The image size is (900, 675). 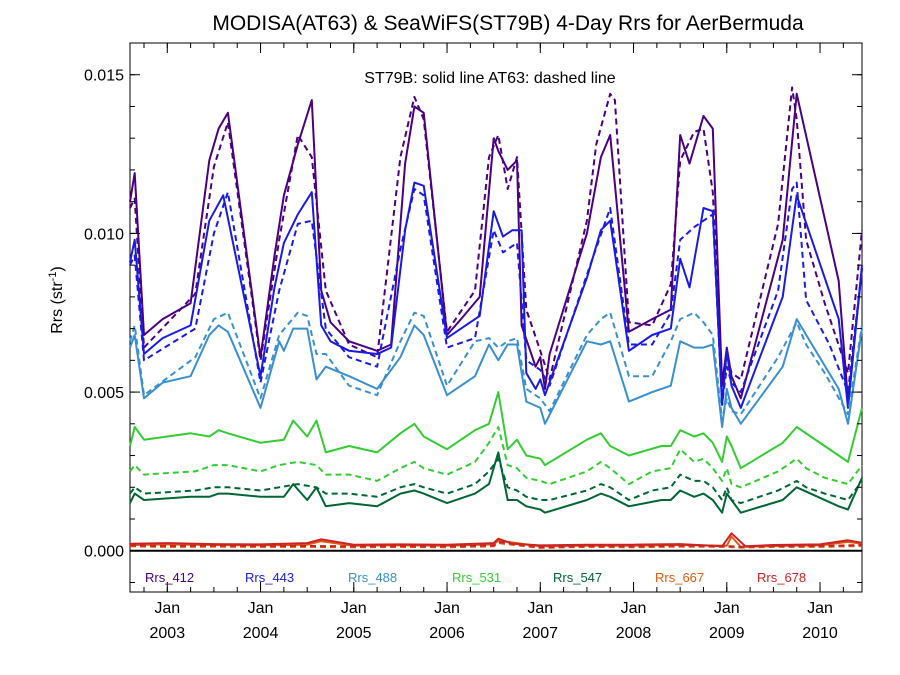 I want to click on series-rrs-547-at63-line, so click(x=496, y=481).